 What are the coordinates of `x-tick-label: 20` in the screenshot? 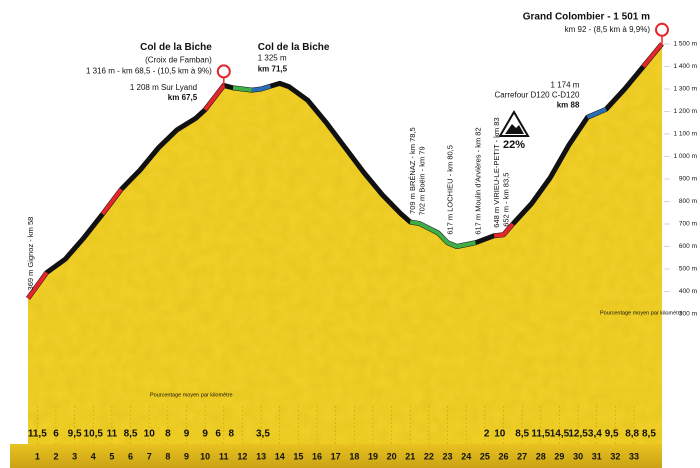 It's located at (392, 456).